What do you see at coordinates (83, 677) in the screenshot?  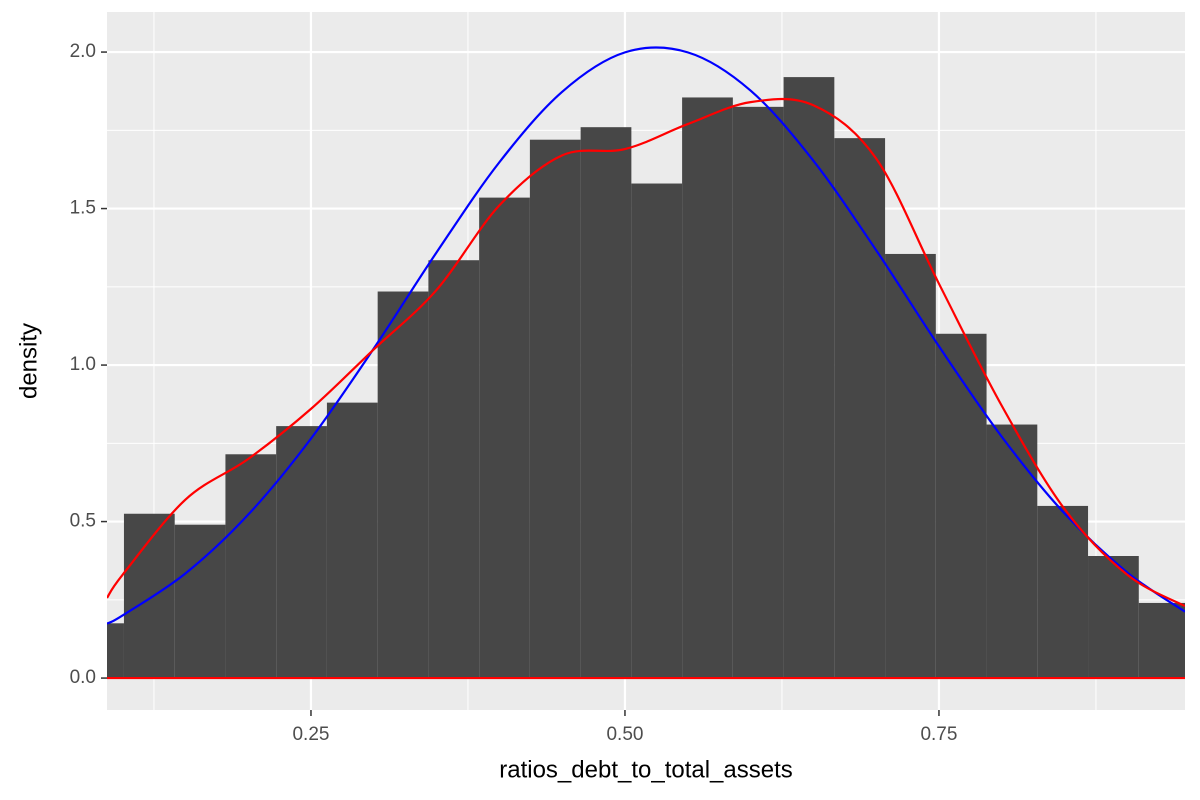 I see `y-tick-label: 0.0` at bounding box center [83, 677].